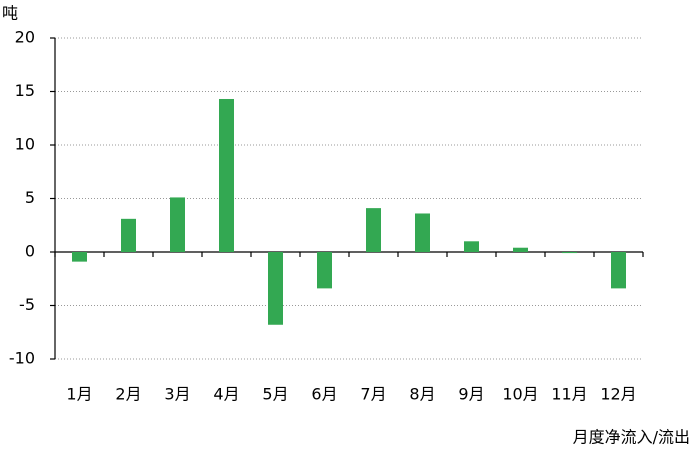 The image size is (695, 457). What do you see at coordinates (631, 437) in the screenshot?
I see `x-axis-label: 月度净流入/流出` at bounding box center [631, 437].